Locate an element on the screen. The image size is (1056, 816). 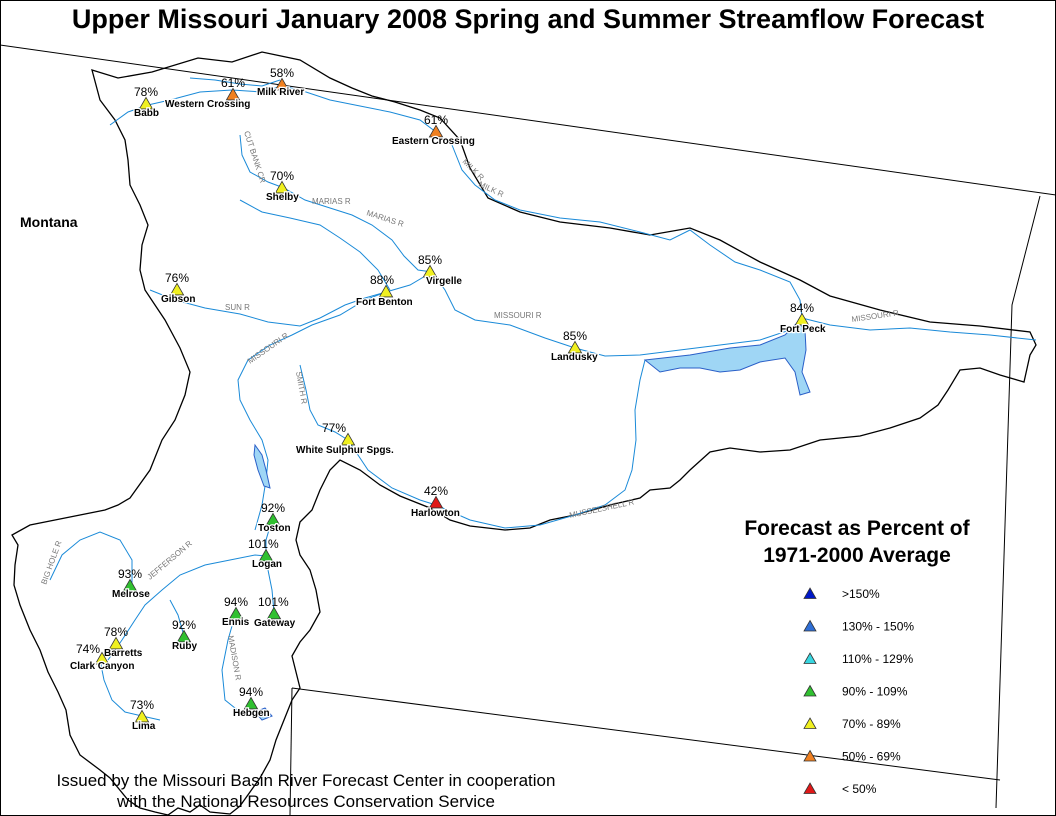
legend-item: 70% - 89% is located at coordinates (852, 724).